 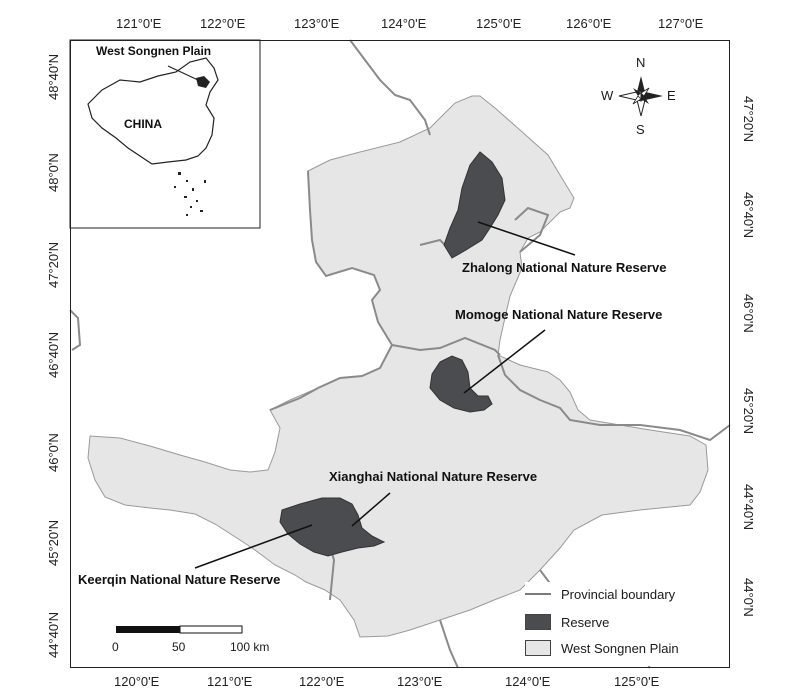 What do you see at coordinates (748, 215) in the screenshot?
I see `right-tick: 46°40'N` at bounding box center [748, 215].